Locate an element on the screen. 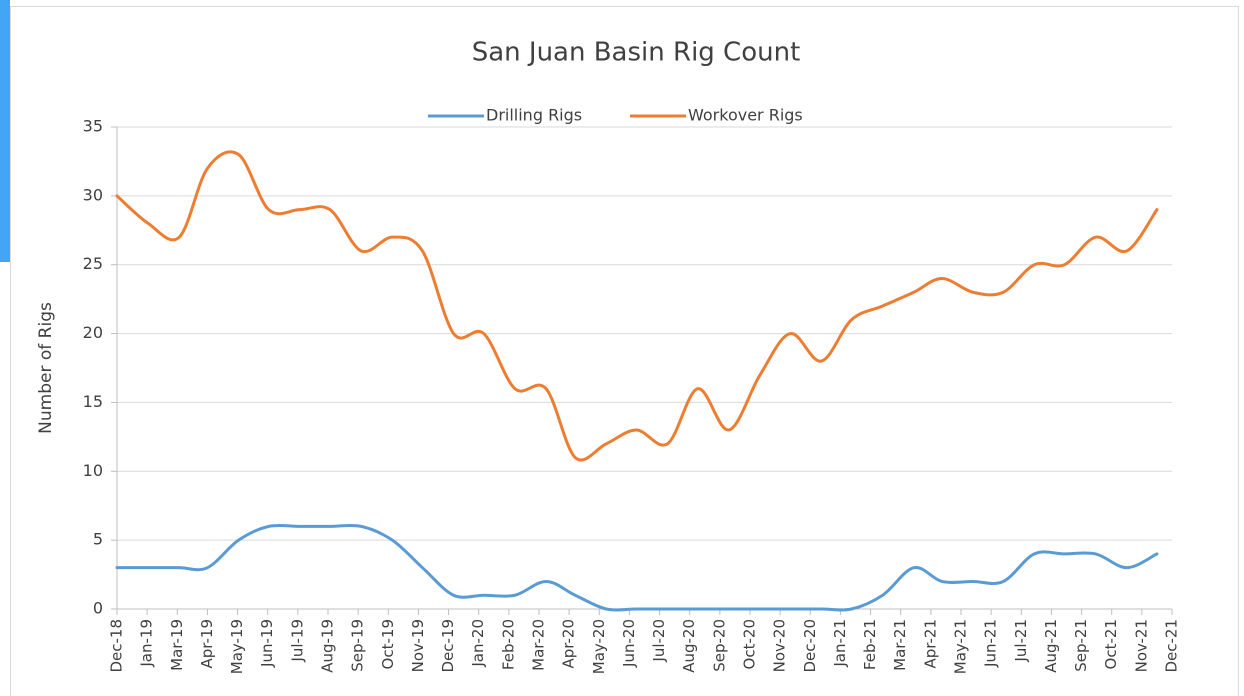 The height and width of the screenshot is (696, 1244). x-tick-label: May-20 is located at coordinates (599, 646).